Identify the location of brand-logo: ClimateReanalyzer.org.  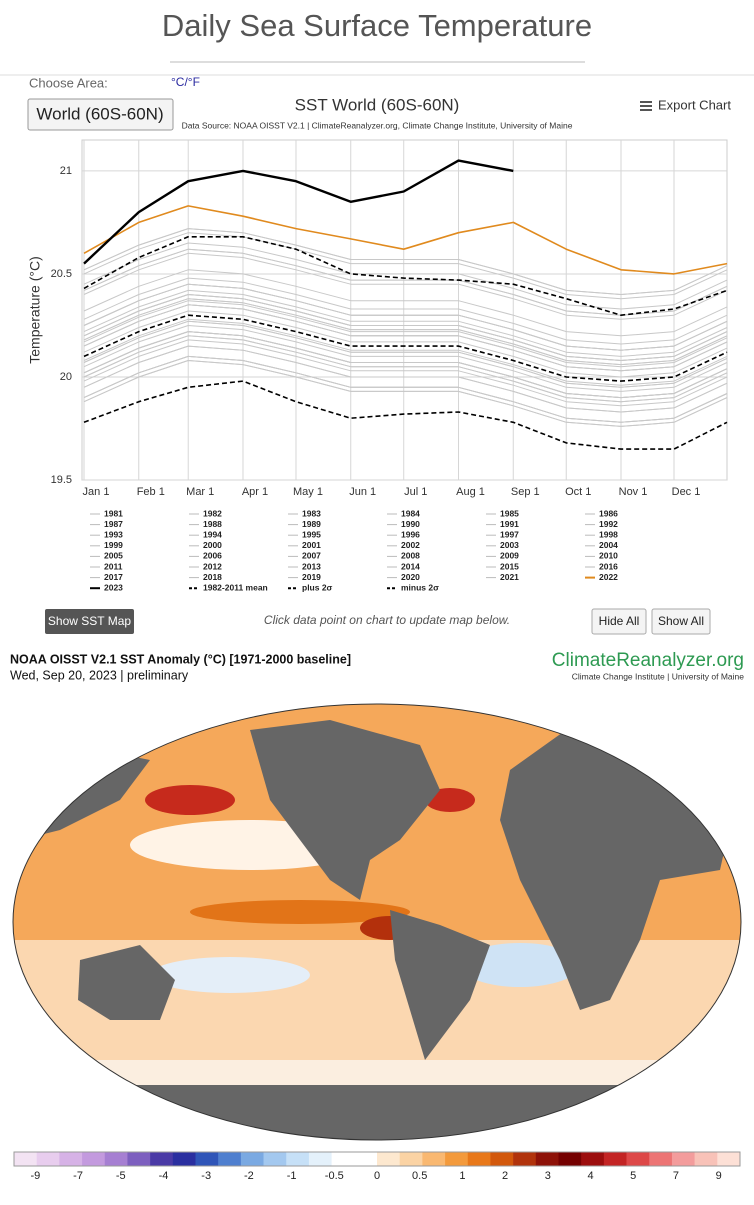
(648, 660).